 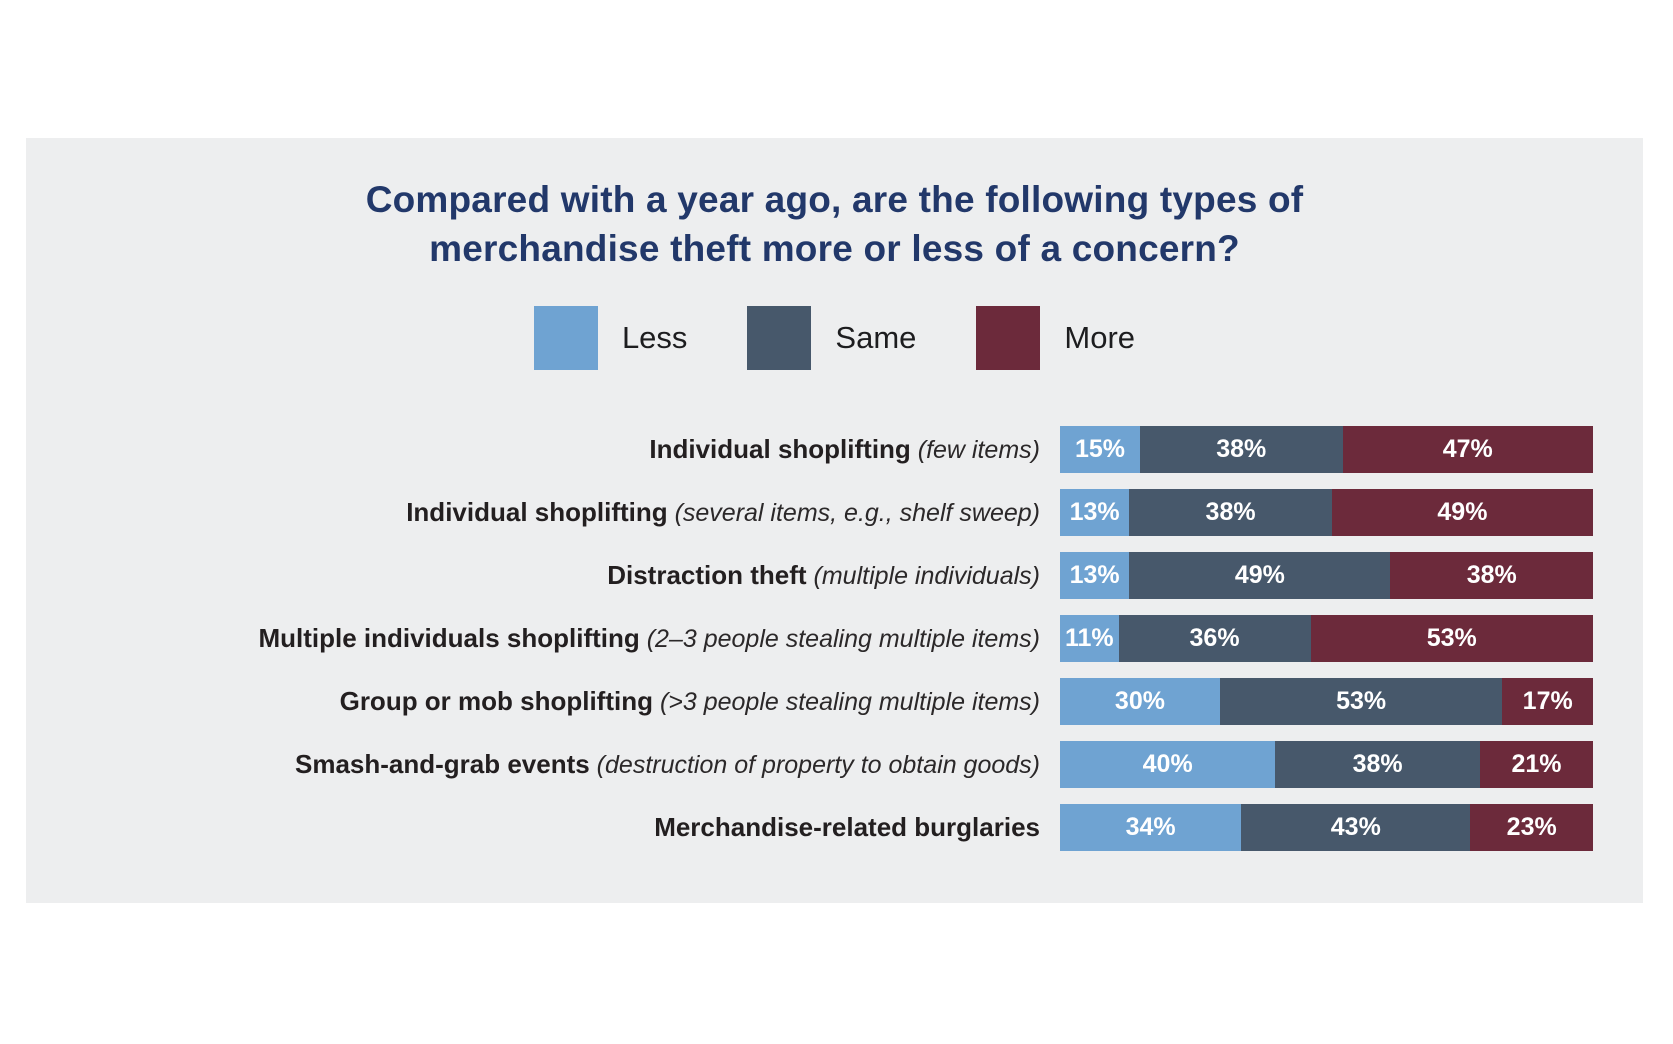 I want to click on legend-label: Same, so click(x=876, y=337).